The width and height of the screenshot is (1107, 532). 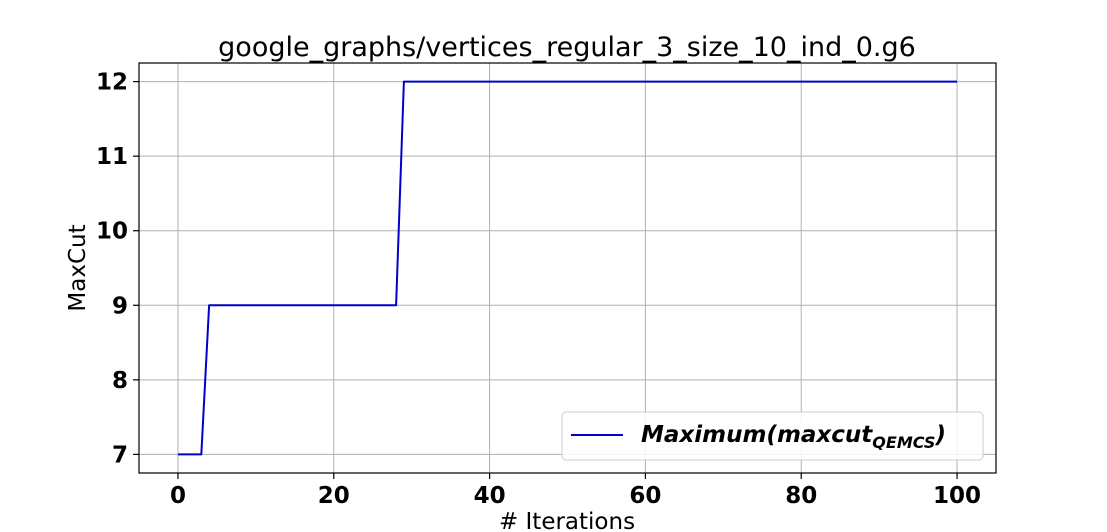 I want to click on y-tick-label: 8, so click(x=120, y=381).